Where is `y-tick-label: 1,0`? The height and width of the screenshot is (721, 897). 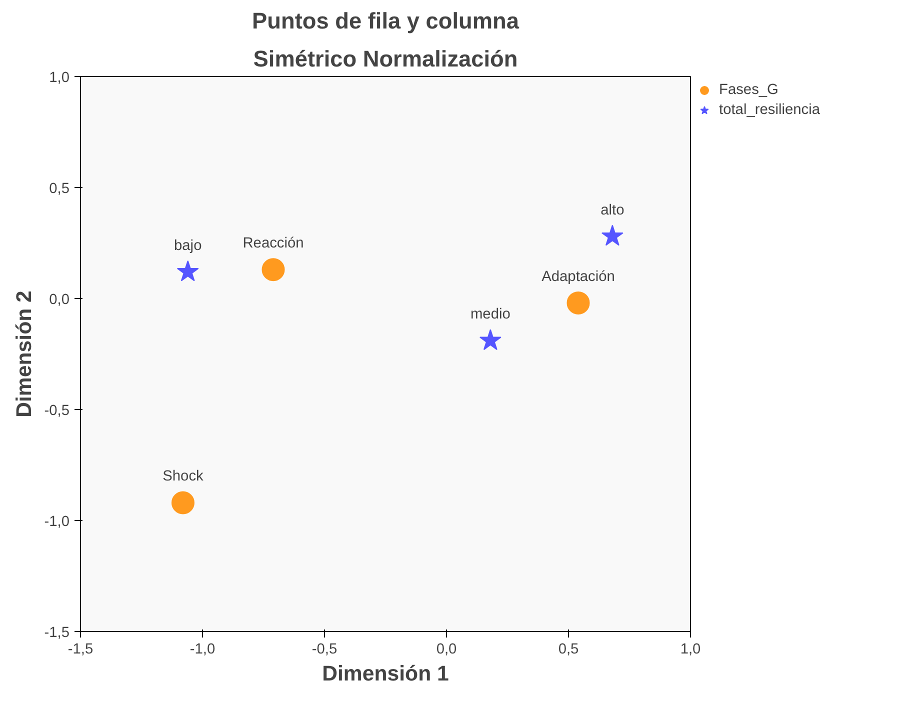 y-tick-label: 1,0 is located at coordinates (59, 78).